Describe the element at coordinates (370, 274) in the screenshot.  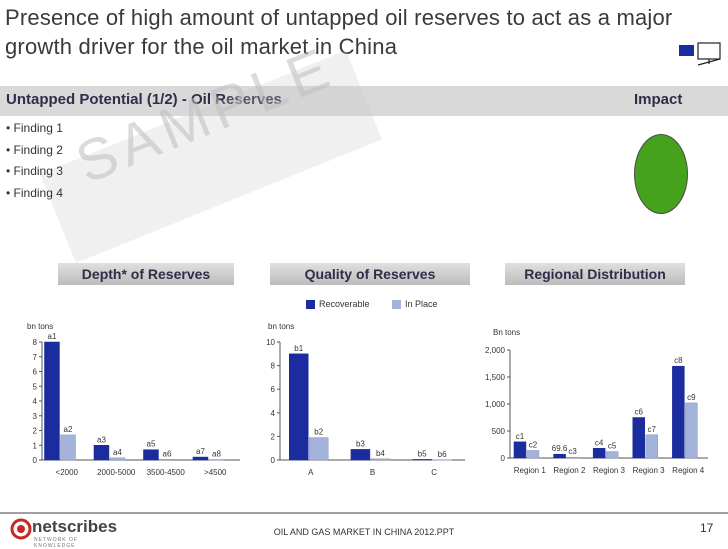
I see `quality-of-reserves-heading: Quality of Reserves` at that location.